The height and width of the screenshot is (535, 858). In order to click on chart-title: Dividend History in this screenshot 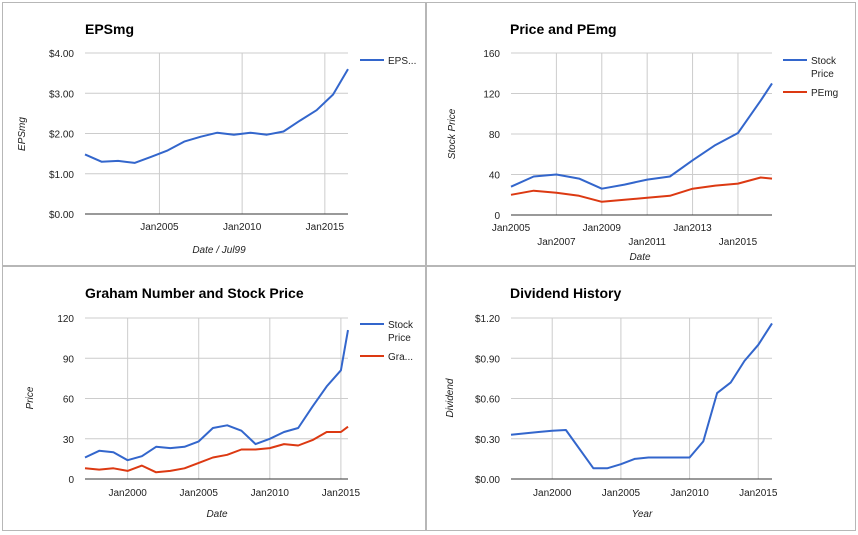, I will do `click(565, 293)`.